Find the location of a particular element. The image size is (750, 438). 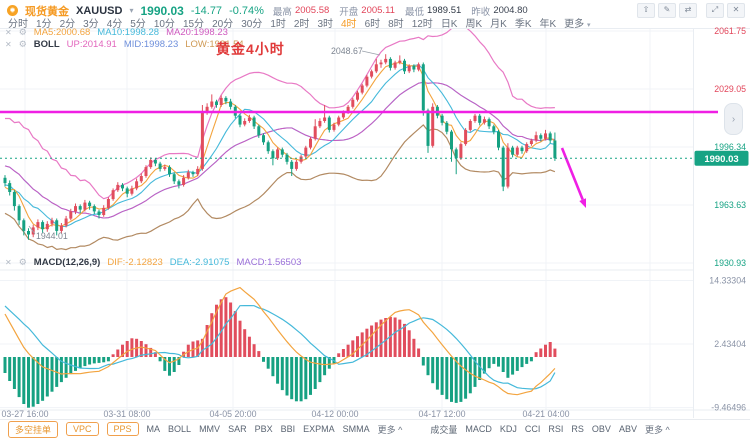

toolbar-indicator-OBV: OBV is located at coordinates (601, 429).